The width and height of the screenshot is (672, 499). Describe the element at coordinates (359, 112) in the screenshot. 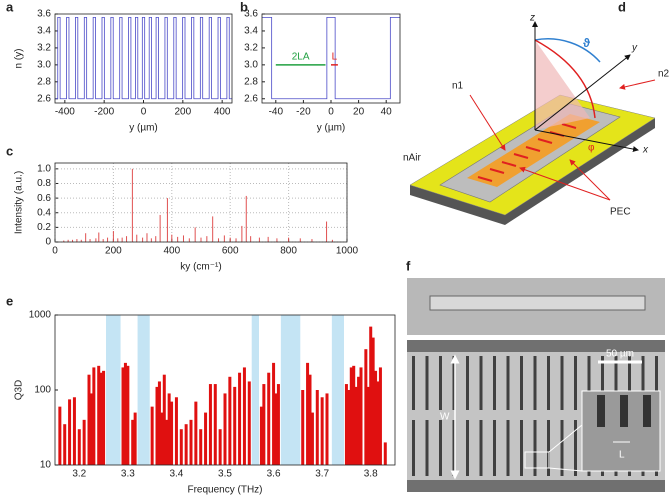

I see `x-tick-label: 20` at that location.